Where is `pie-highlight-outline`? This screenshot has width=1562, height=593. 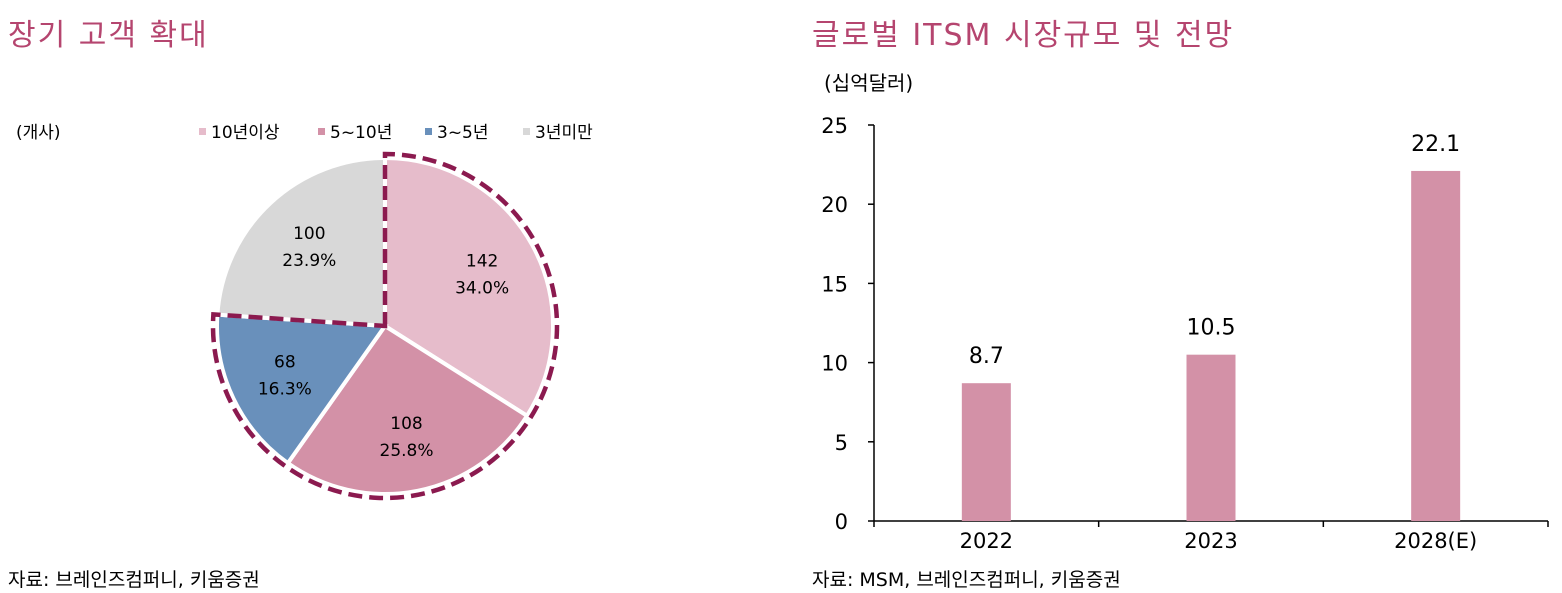 pie-highlight-outline is located at coordinates (385, 326).